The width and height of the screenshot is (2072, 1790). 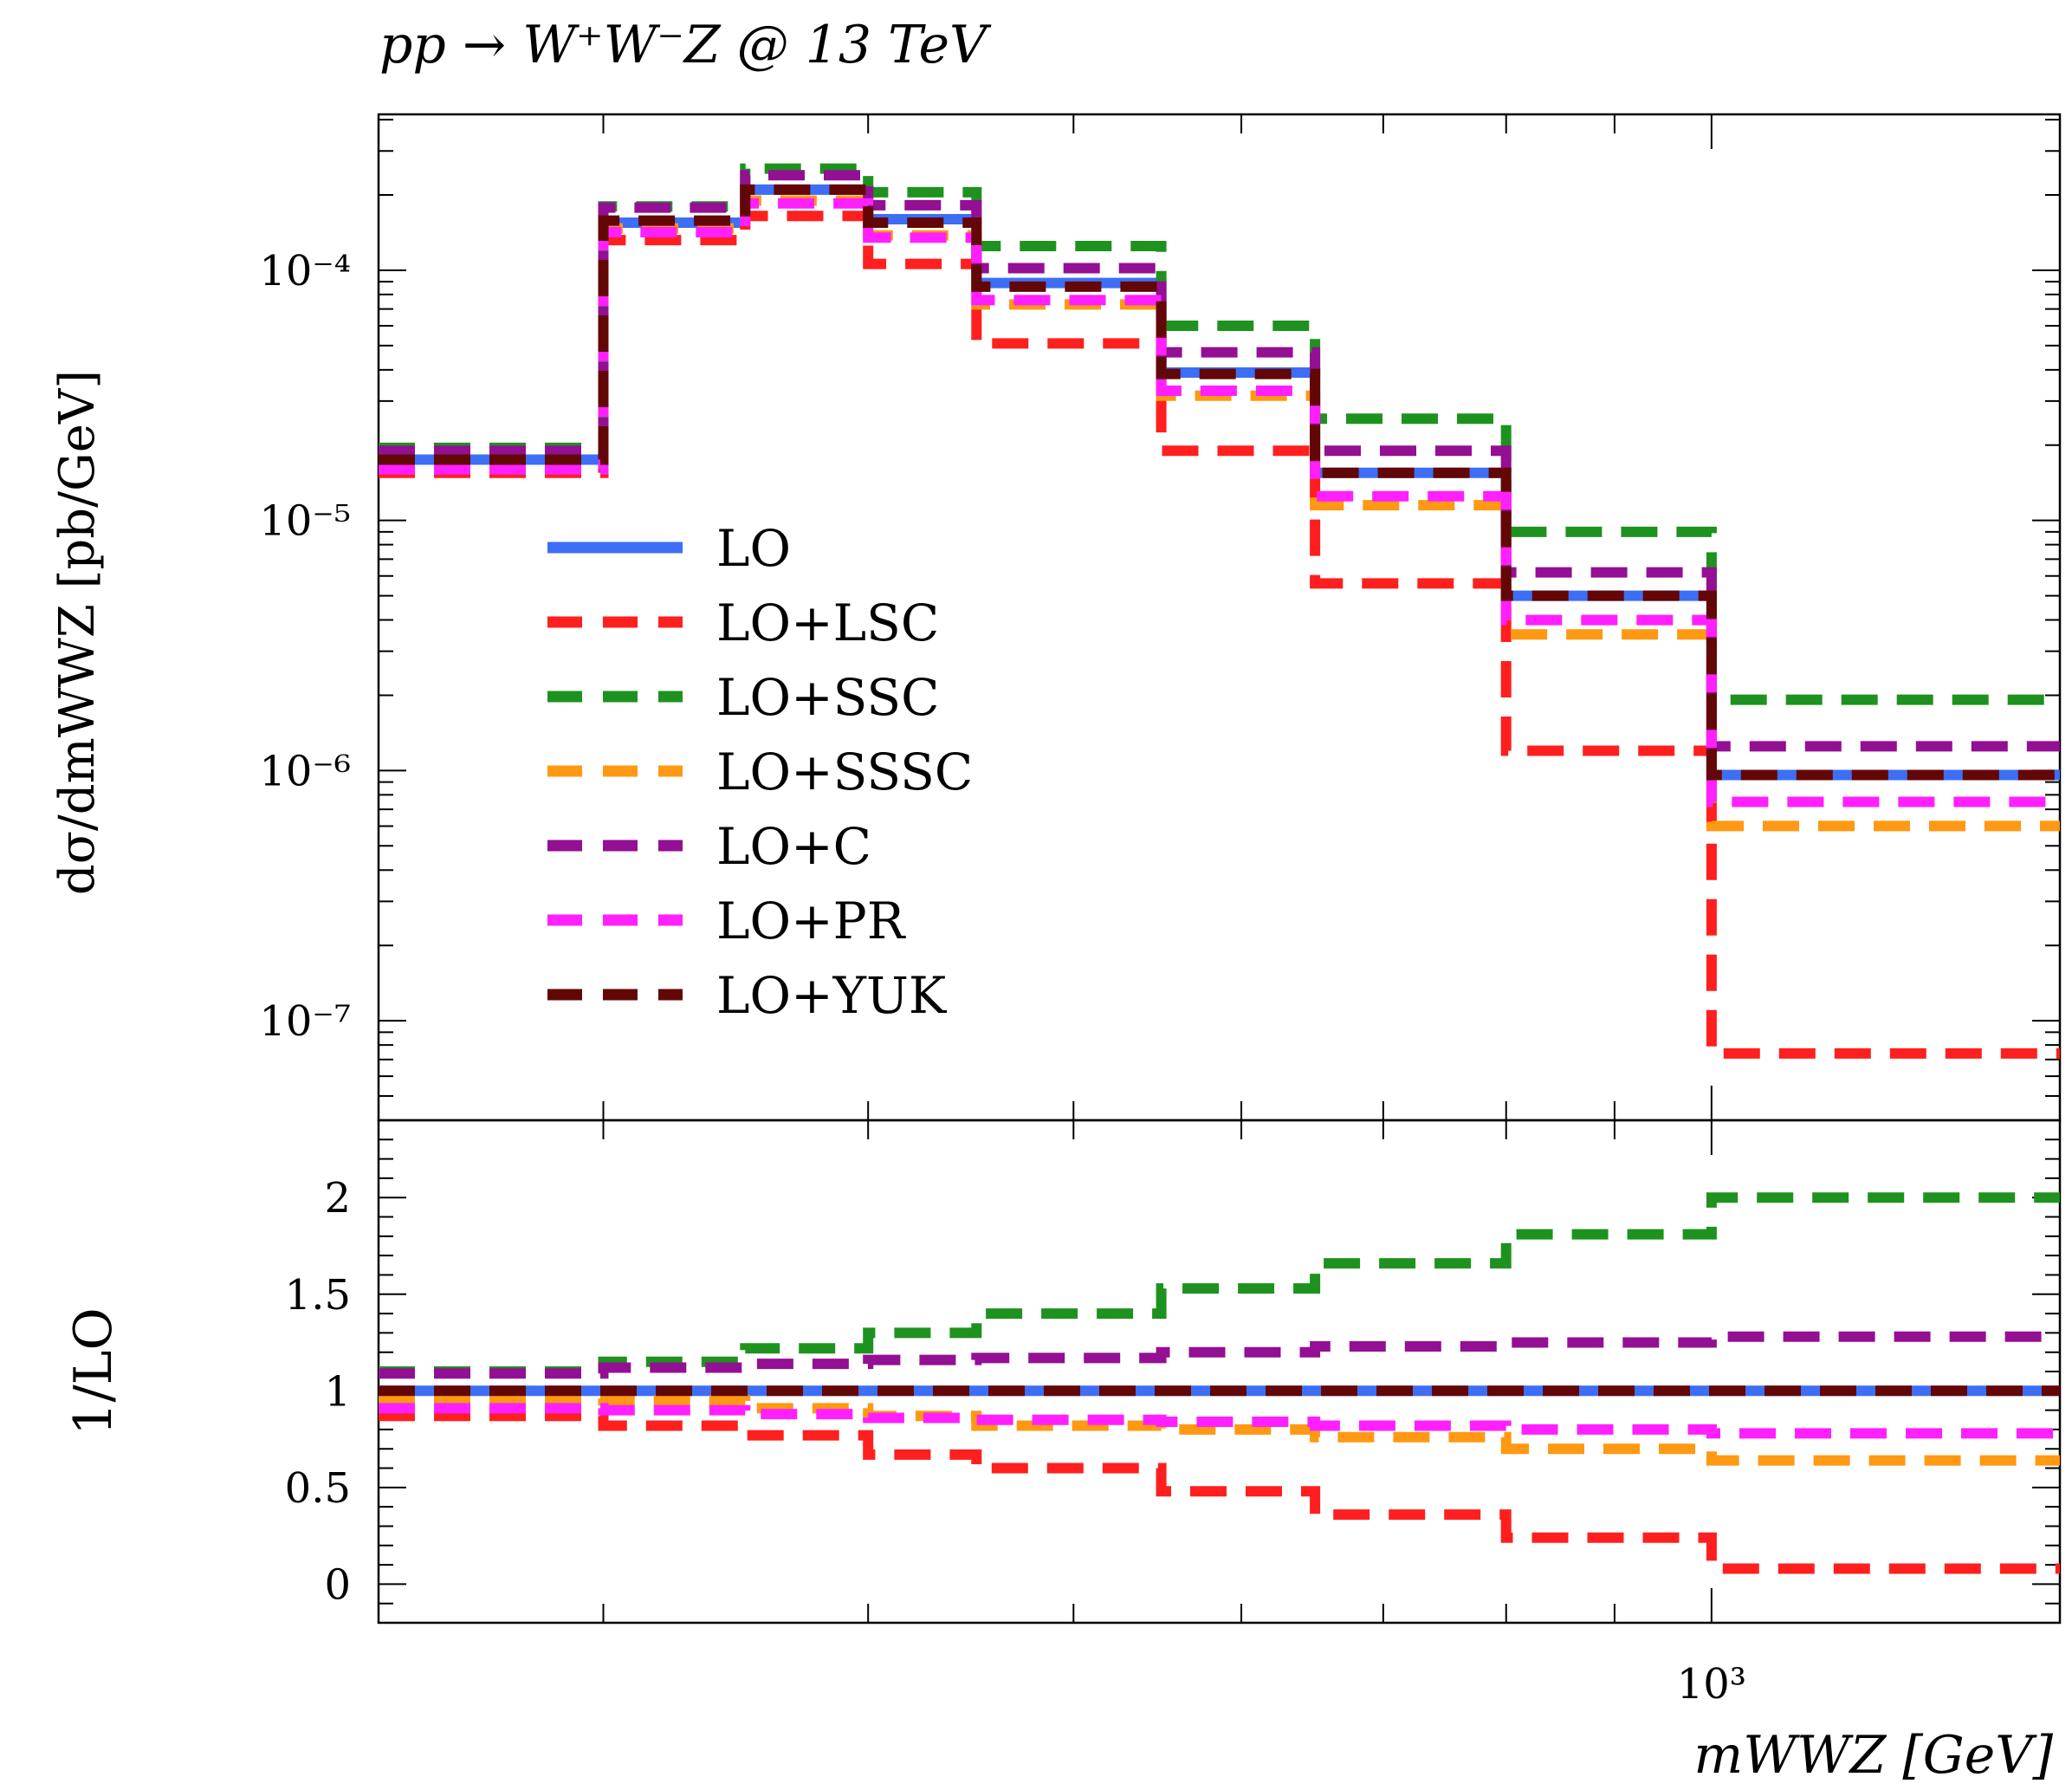 I want to click on ratio-y-axis-label: 1/LO, so click(x=93, y=1371).